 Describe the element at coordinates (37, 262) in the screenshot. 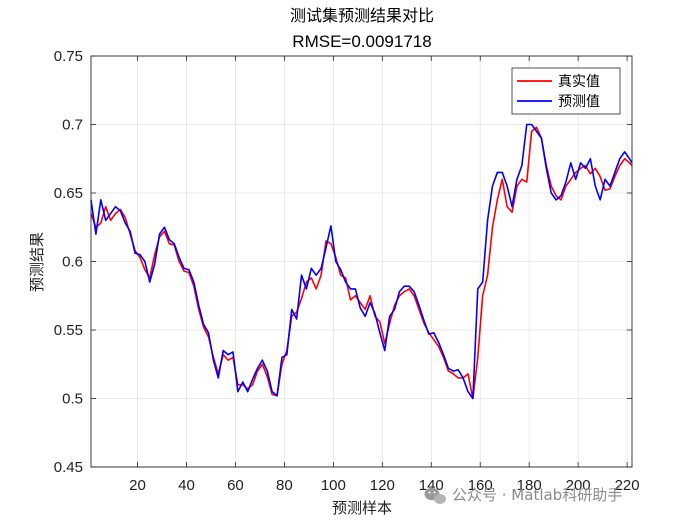

I see `y-axis-label: 预测结果` at that location.